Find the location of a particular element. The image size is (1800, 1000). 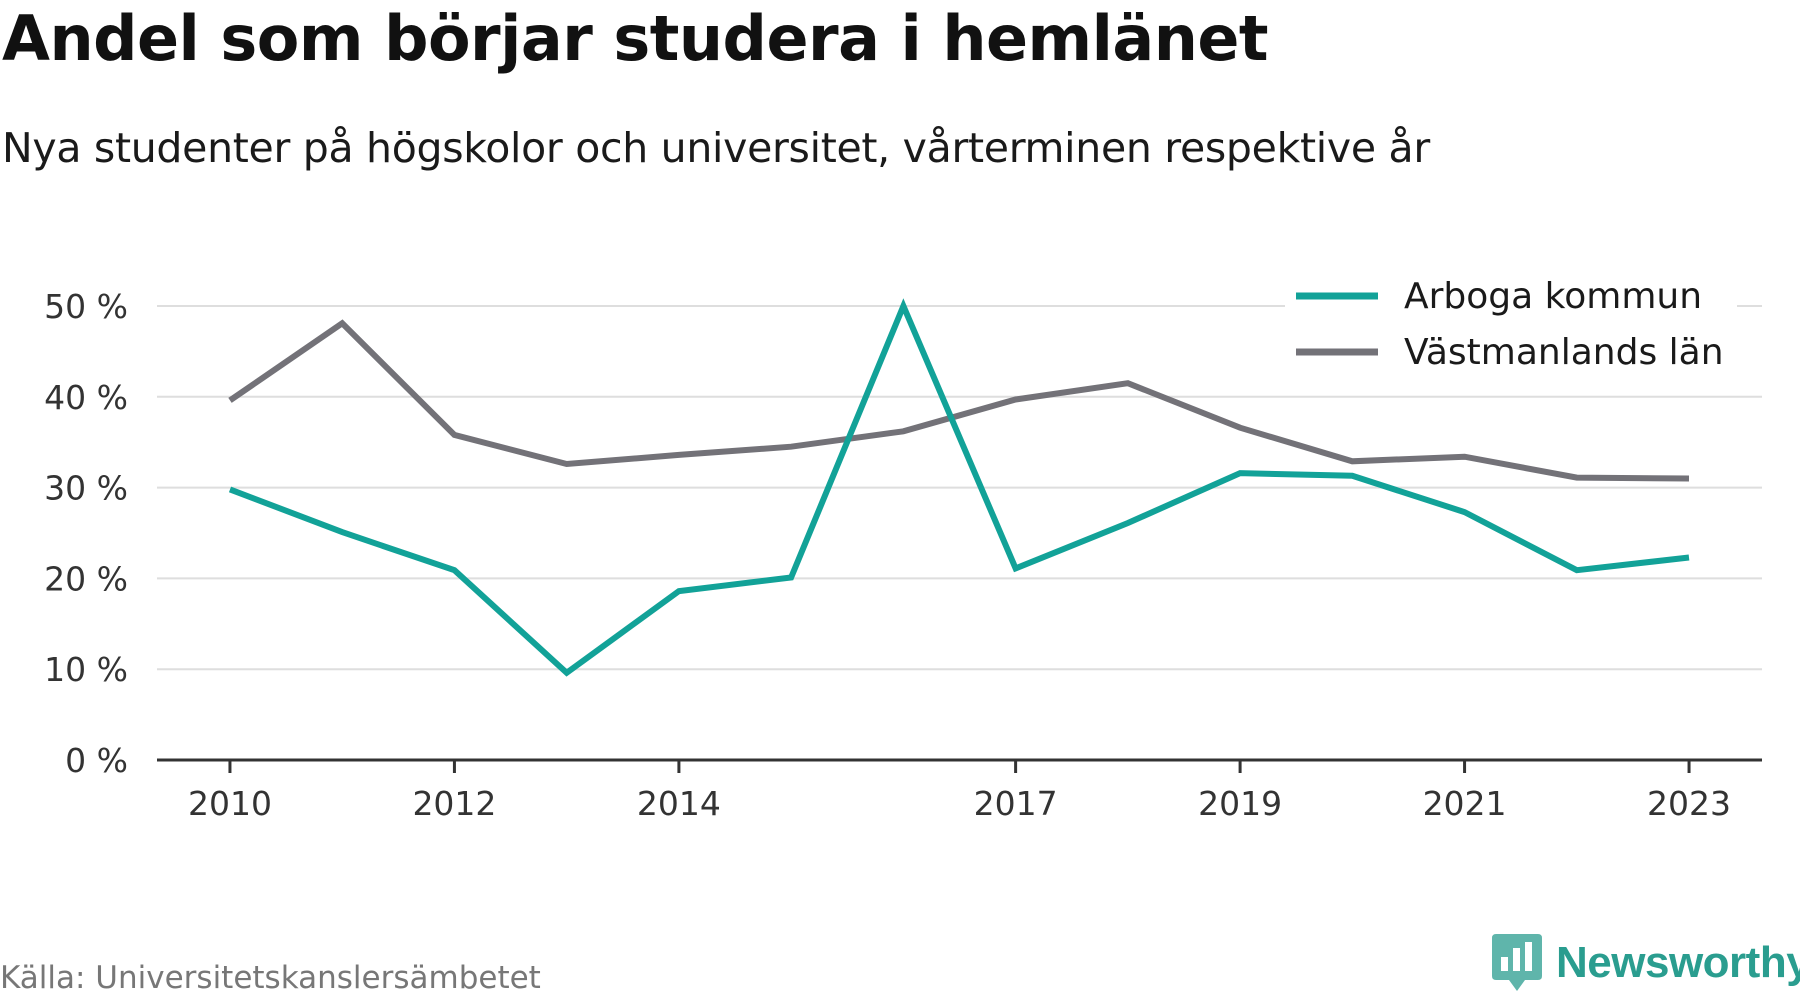

y-tick-label: 0 % is located at coordinates (96, 760).